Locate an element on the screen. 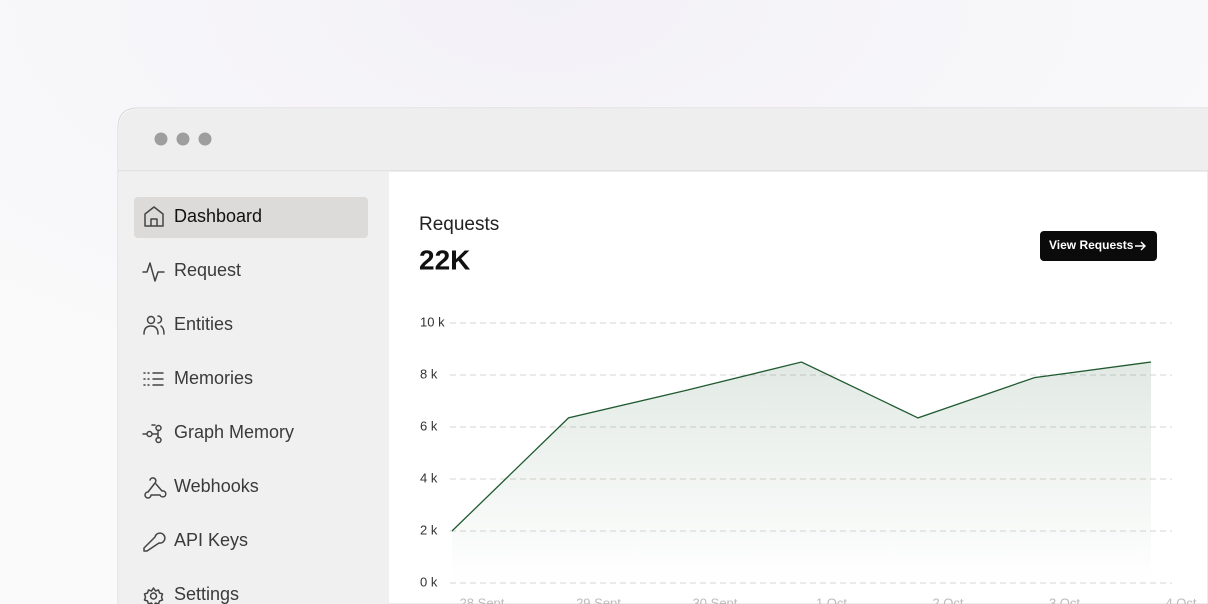 This screenshot has height=604, width=1208. nav-item: Settings is located at coordinates (206, 594).